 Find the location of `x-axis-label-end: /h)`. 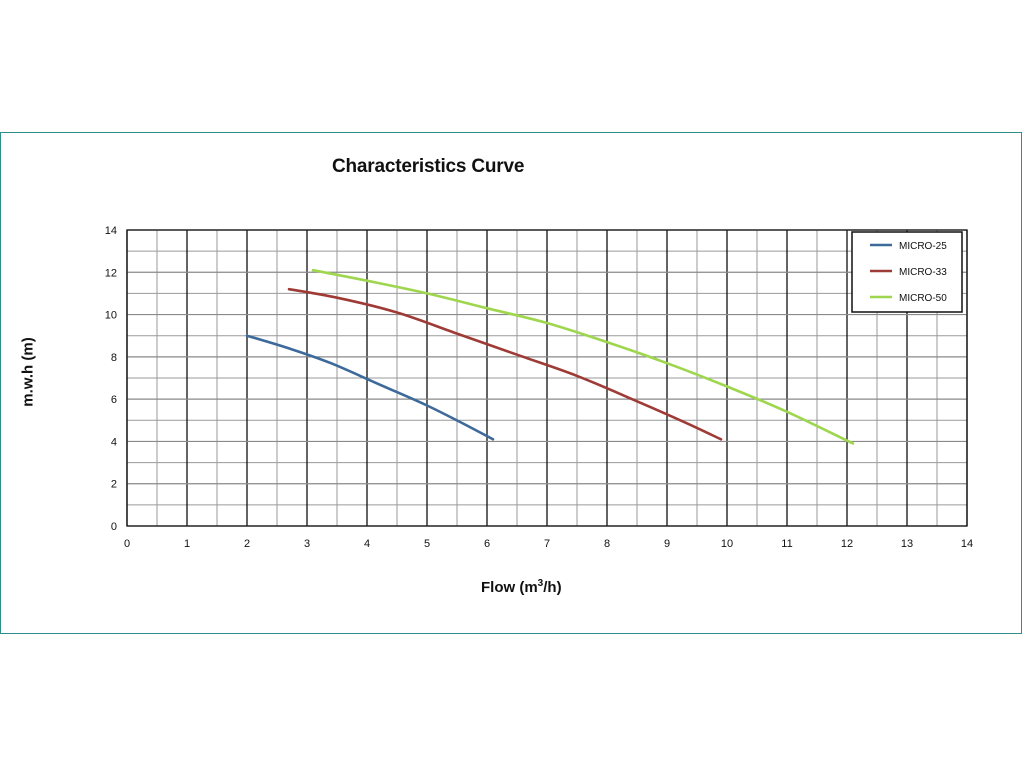

x-axis-label-end: /h) is located at coordinates (552, 587).